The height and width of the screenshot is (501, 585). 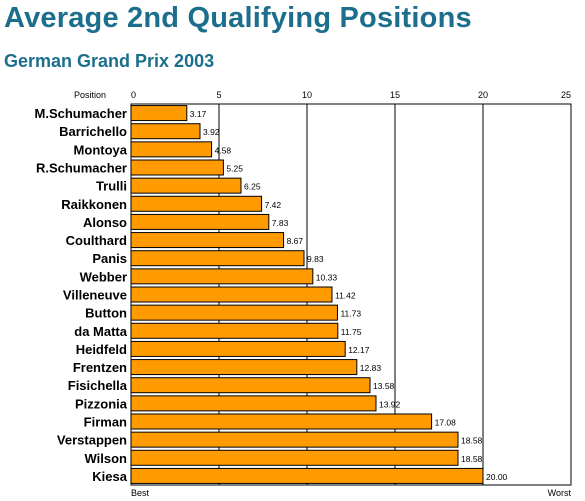 What do you see at coordinates (109, 61) in the screenshot?
I see `chart-subtitle: German Grand Prix 2003` at bounding box center [109, 61].